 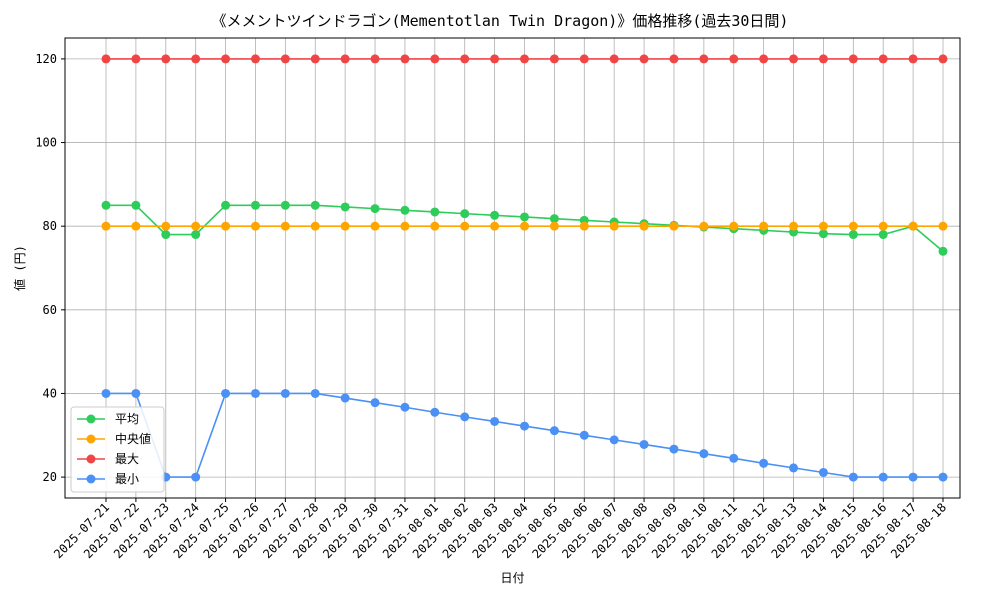 I want to click on y-tick-label: 100, so click(x=46, y=143).